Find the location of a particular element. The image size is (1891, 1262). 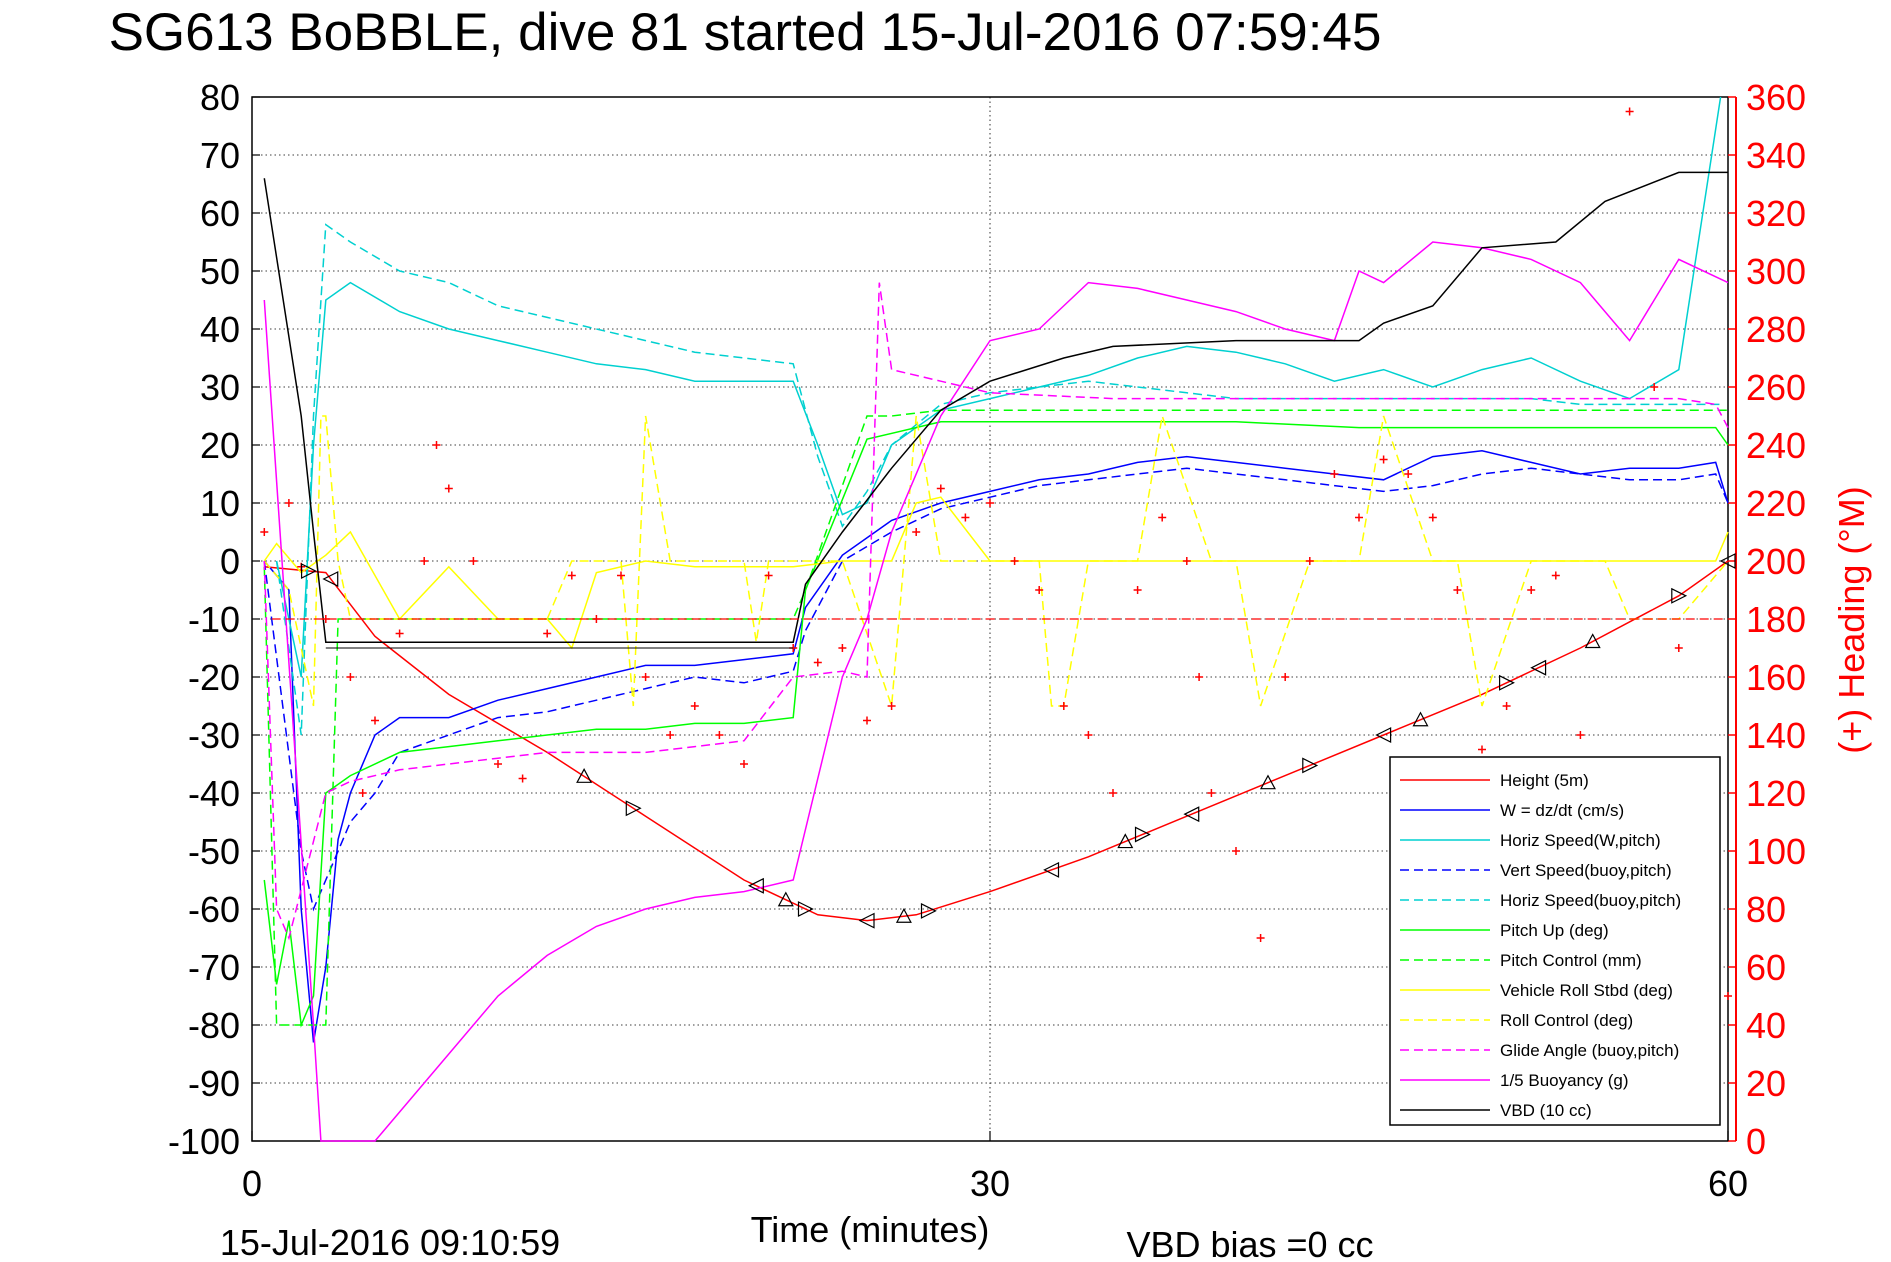

y2-tick-label: 340 is located at coordinates (1776, 155).